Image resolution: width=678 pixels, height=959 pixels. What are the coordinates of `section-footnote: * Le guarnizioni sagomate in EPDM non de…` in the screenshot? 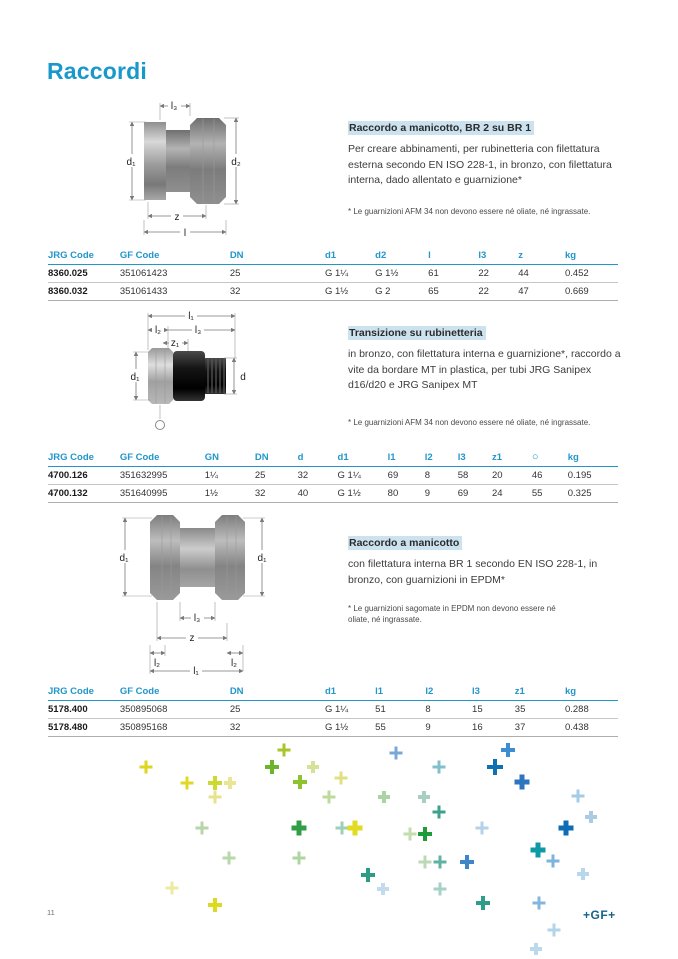 It's located at (452, 614).